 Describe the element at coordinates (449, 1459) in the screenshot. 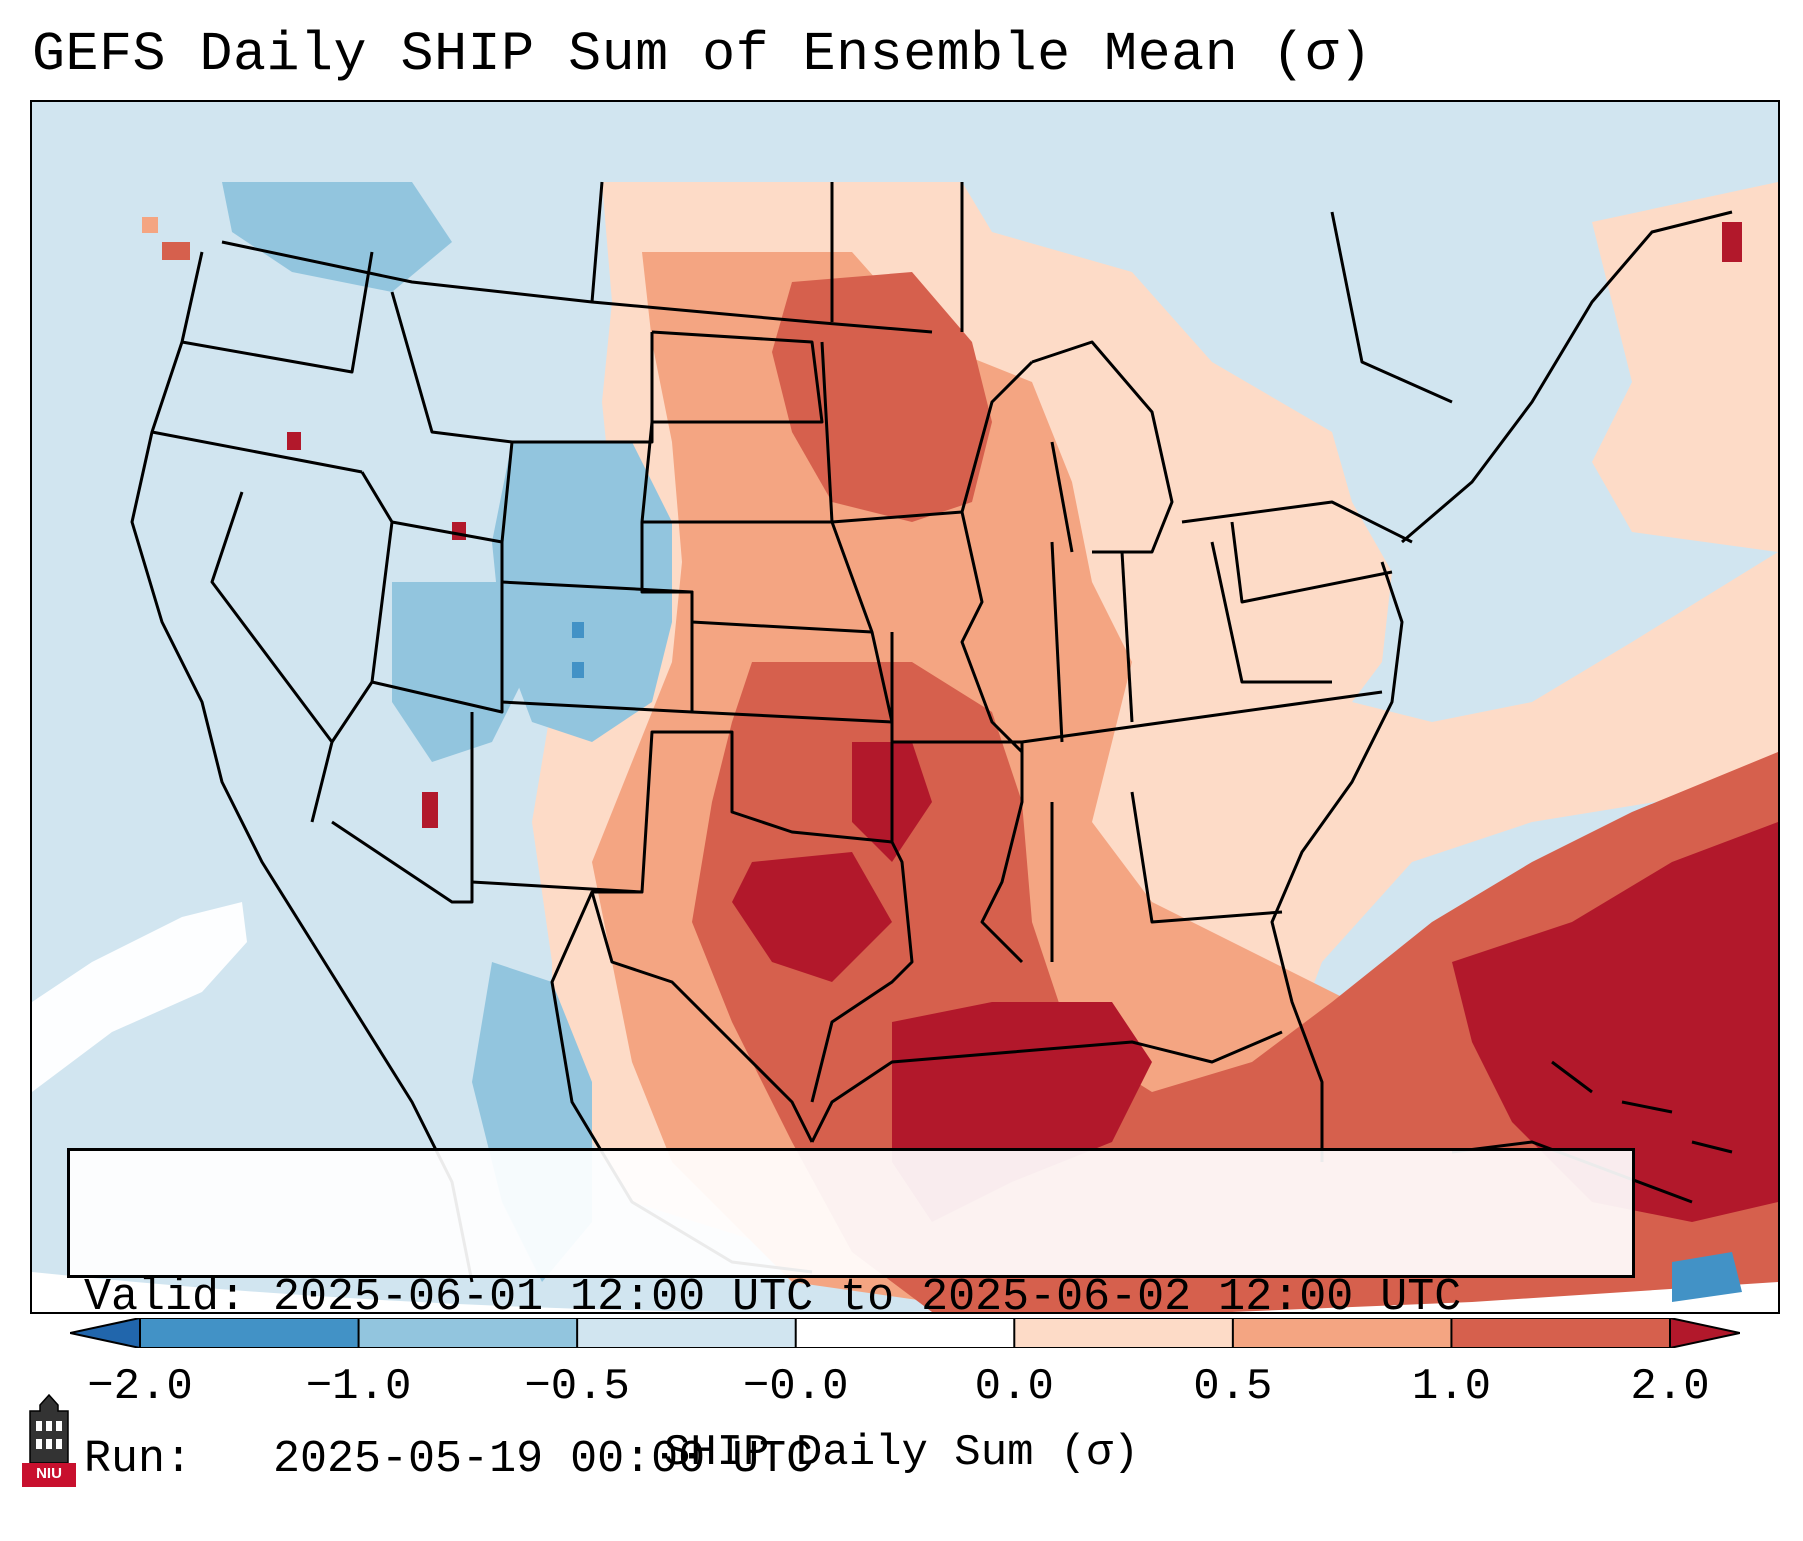

I see `run-time-text: Run: 2025-05-19 00:00 UTC` at that location.